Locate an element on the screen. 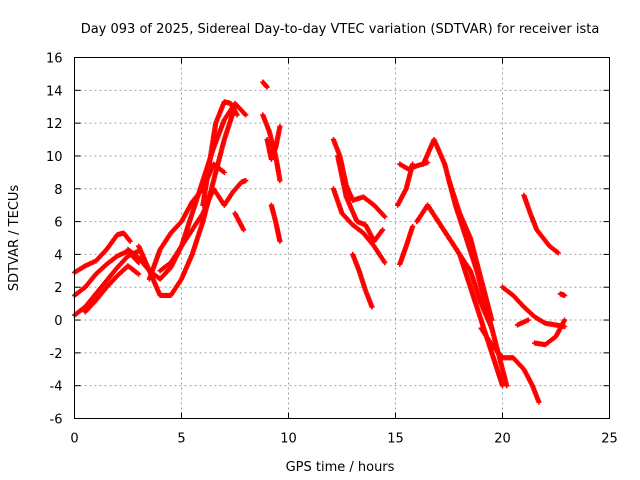 This screenshot has height=480, width=640. x-tick-label: 25 is located at coordinates (609, 439).